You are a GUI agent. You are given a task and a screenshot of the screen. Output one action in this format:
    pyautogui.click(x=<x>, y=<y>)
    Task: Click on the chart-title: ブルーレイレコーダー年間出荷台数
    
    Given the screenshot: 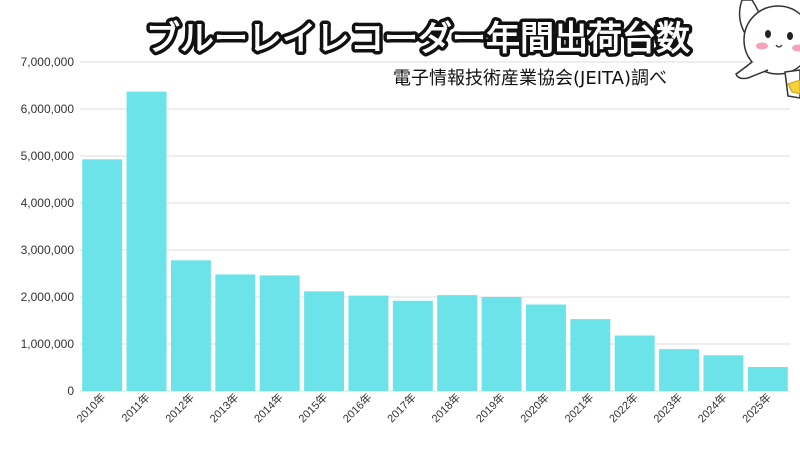 What is the action you would take?
    pyautogui.click(x=418, y=39)
    